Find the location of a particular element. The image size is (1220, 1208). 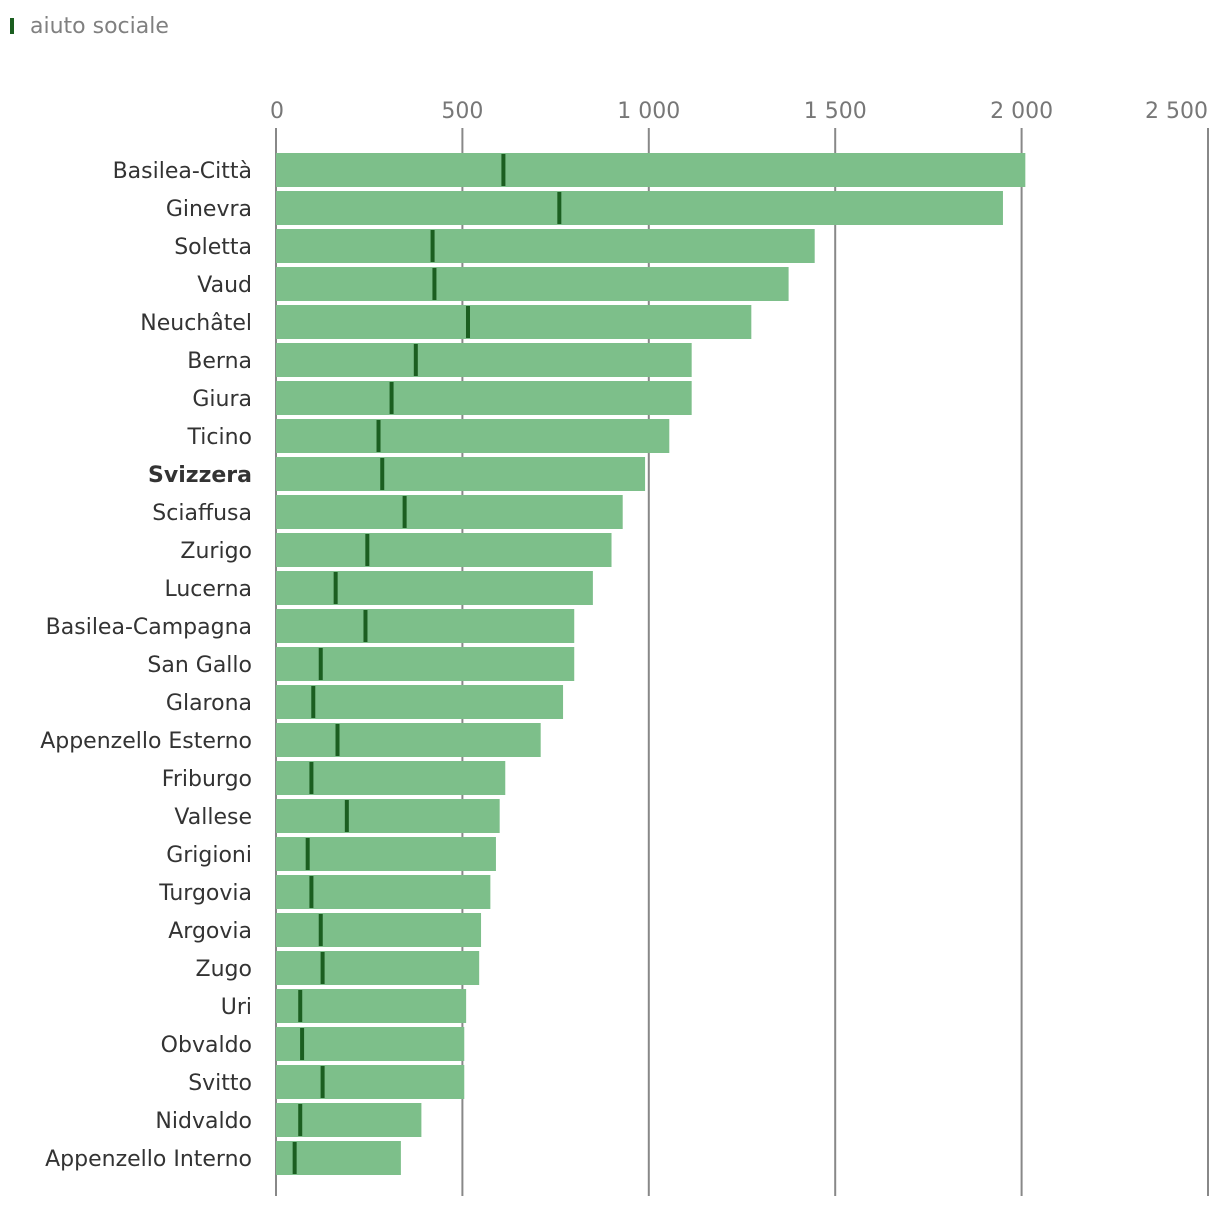

x-tick-label: 0 is located at coordinates (277, 111).